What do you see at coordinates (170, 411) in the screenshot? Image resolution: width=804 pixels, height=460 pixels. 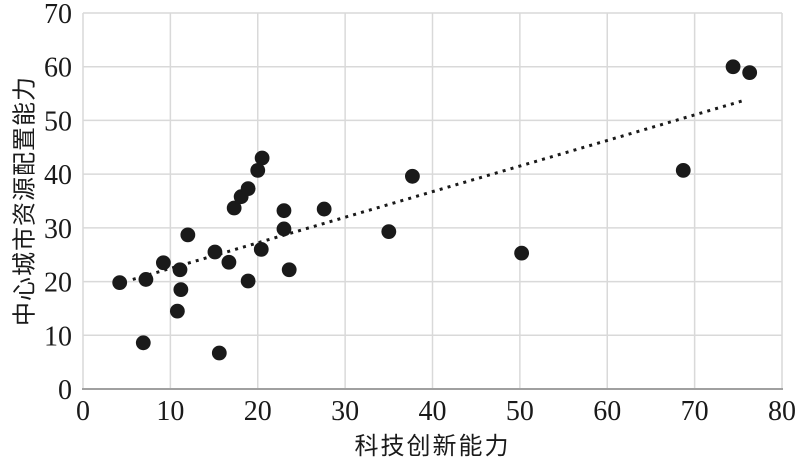 I see `x-tick-label: 10` at bounding box center [170, 411].